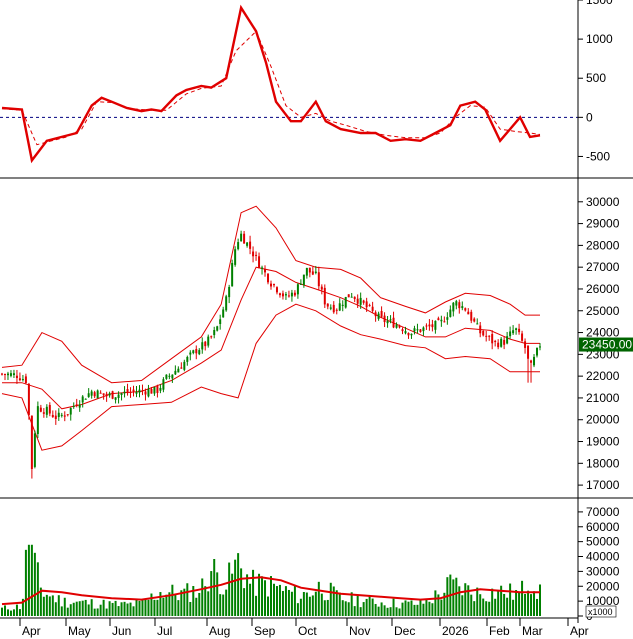 This screenshot has width=633, height=639. Describe the element at coordinates (603, 442) in the screenshot. I see `price-tick-label: 19000` at that location.